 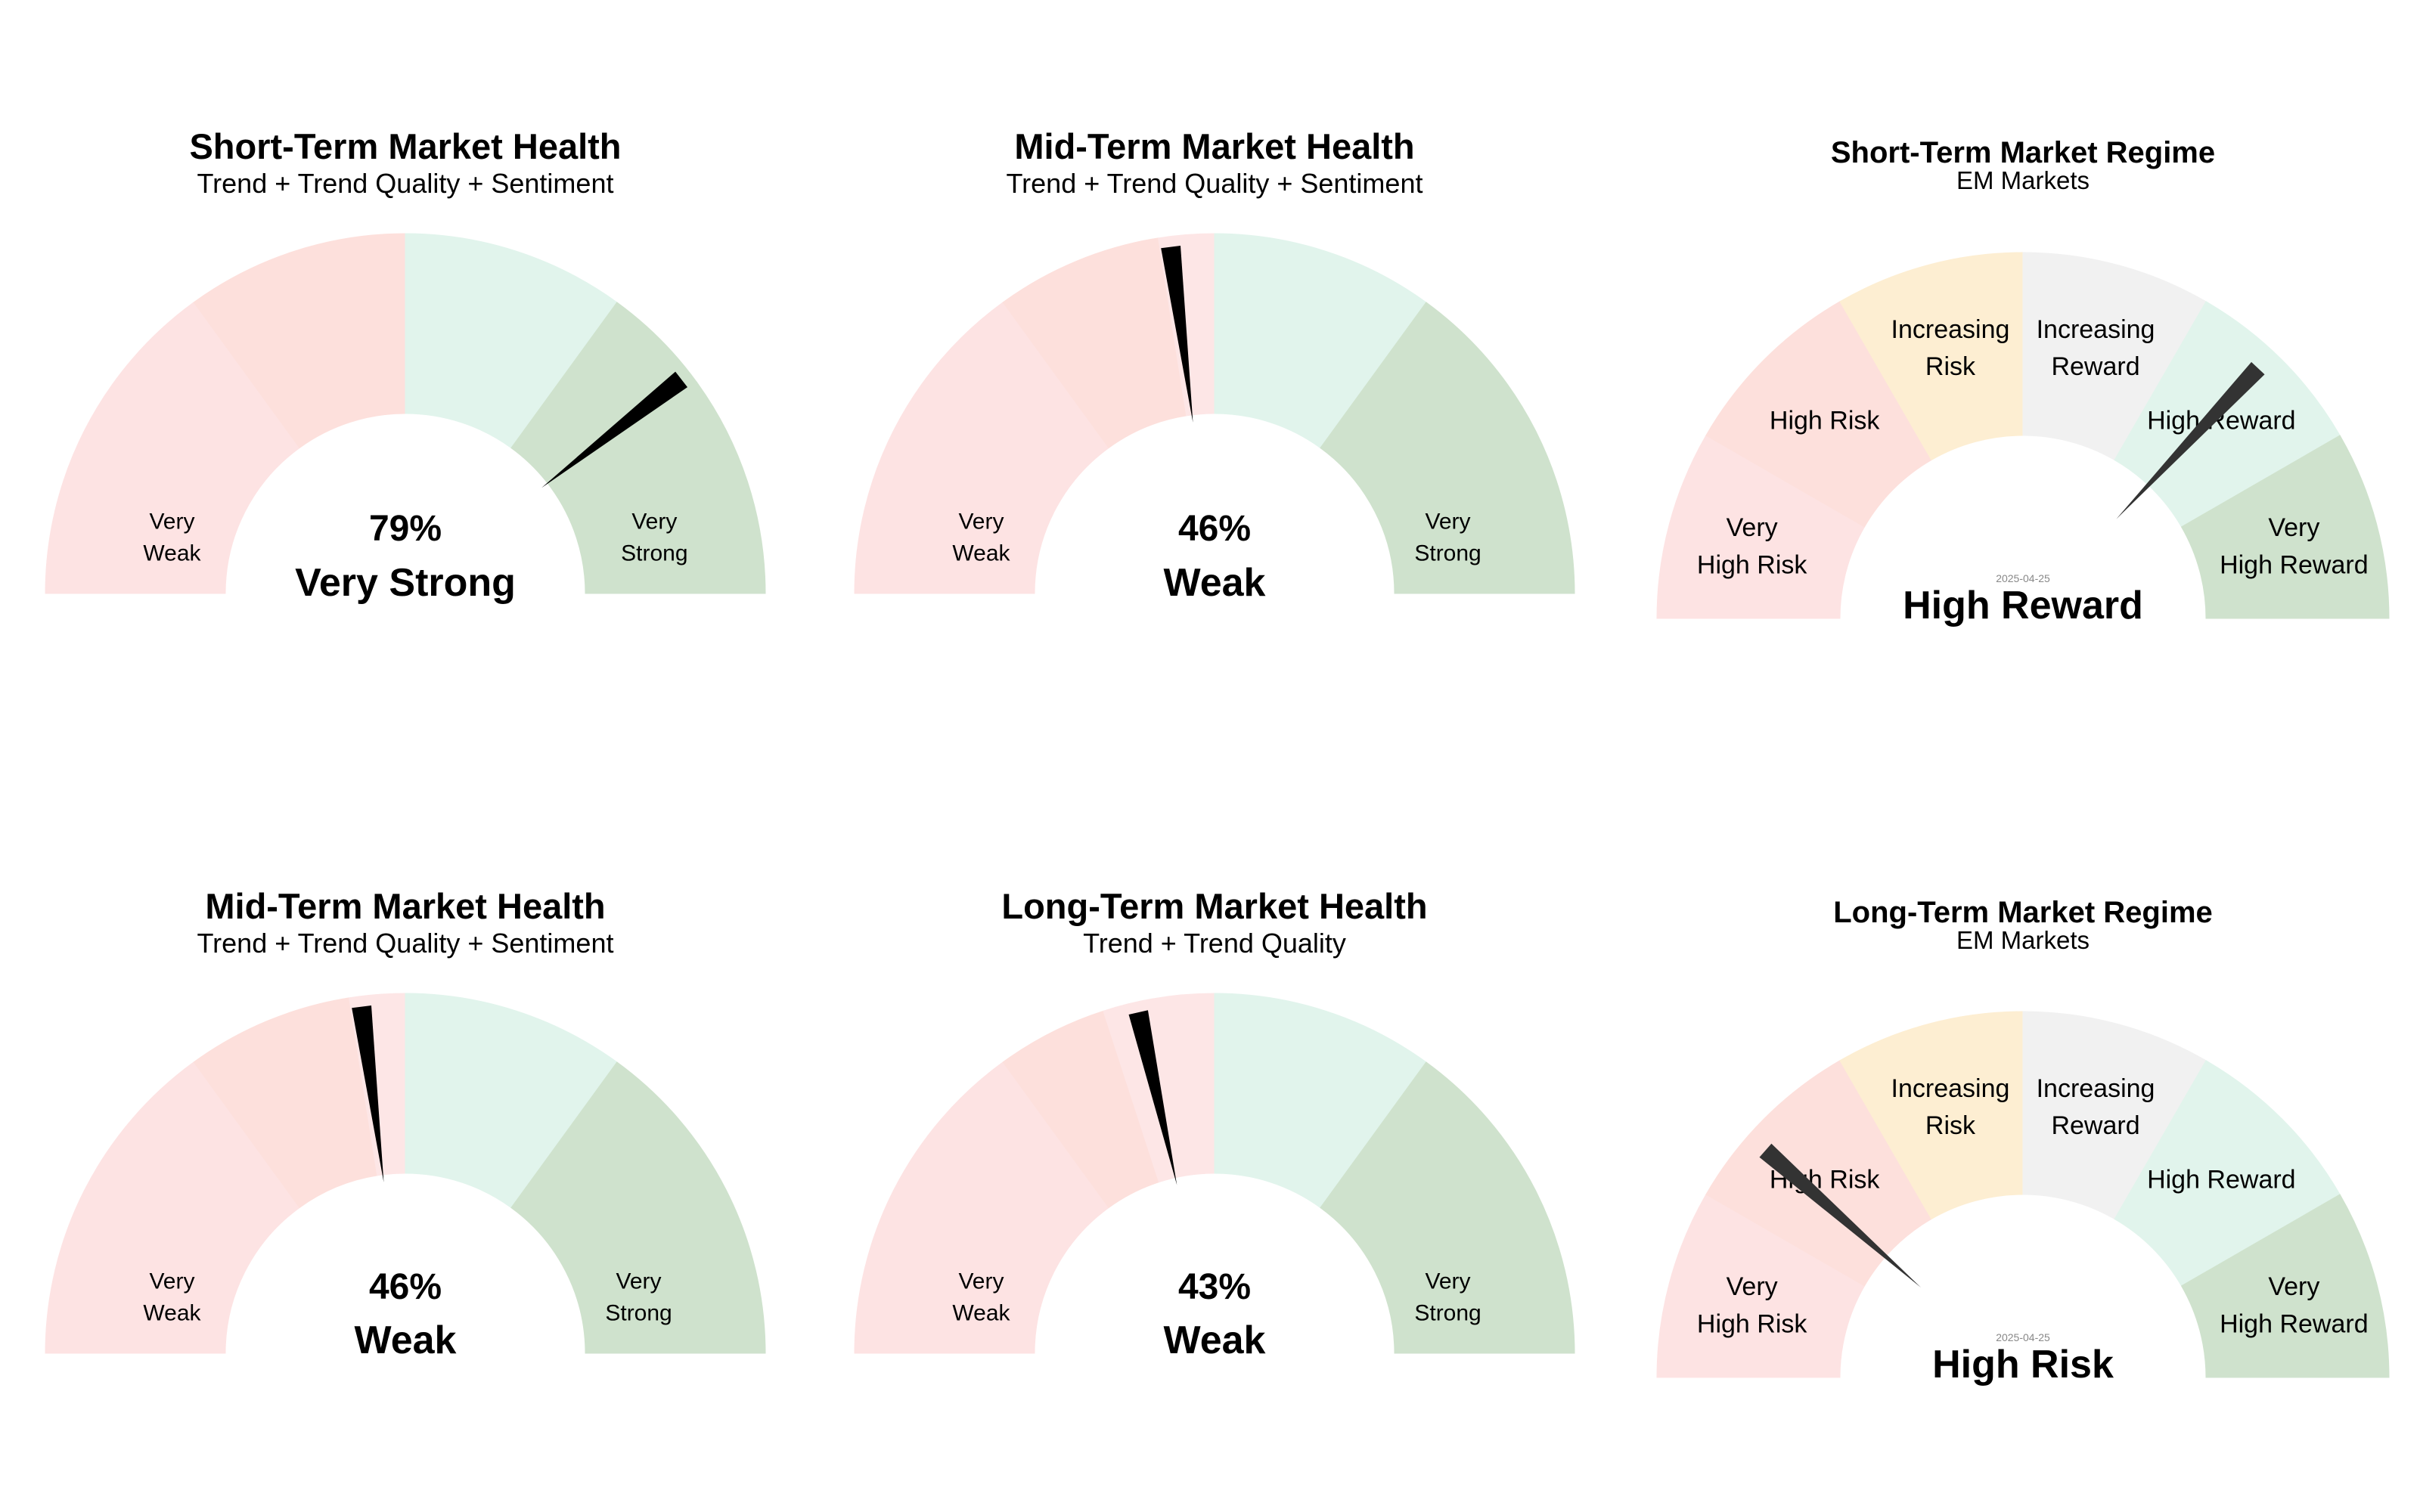 What do you see at coordinates (405, 146) in the screenshot?
I see `gauge-title: Short-Term Market Health` at bounding box center [405, 146].